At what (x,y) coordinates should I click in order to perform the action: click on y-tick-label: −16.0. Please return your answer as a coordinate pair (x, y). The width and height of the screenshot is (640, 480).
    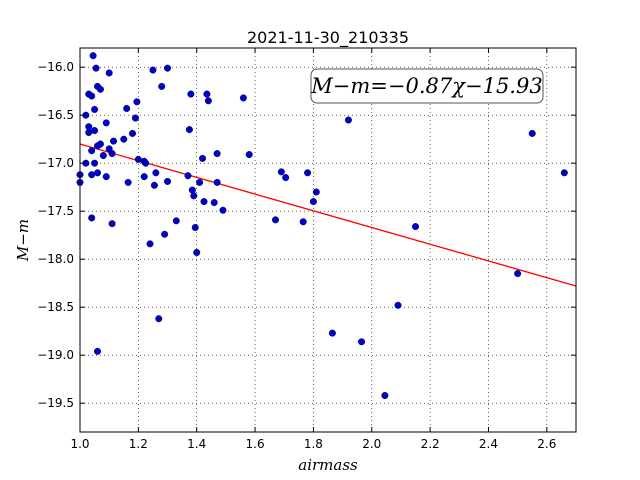
    Looking at the image, I should click on (55, 67).